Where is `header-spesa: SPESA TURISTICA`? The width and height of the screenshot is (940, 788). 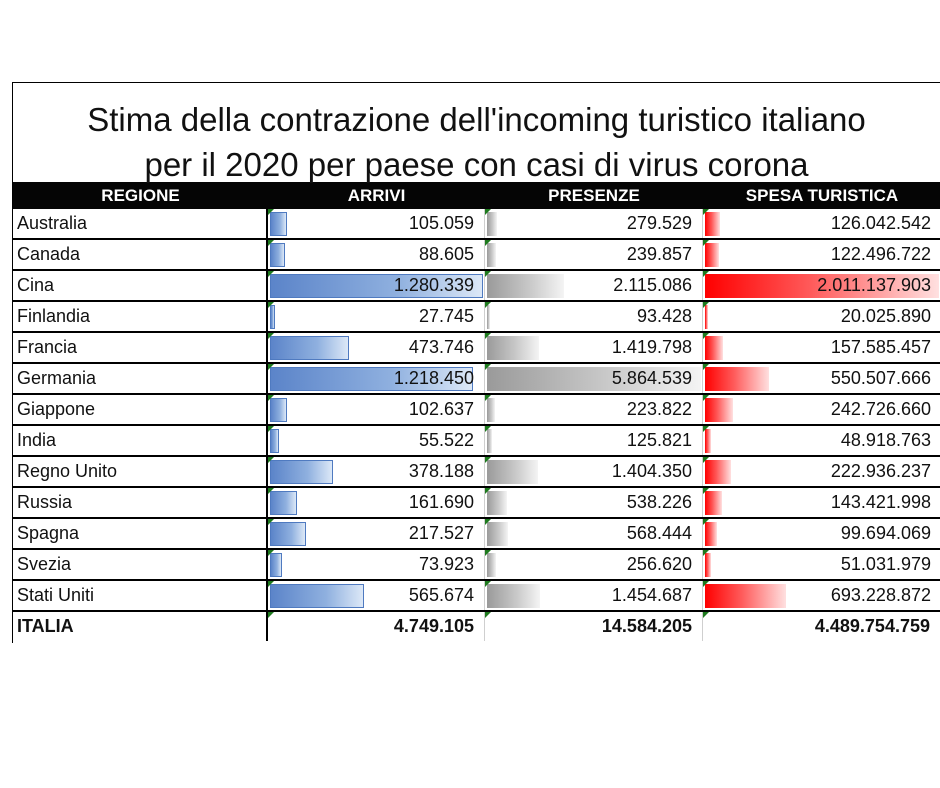
header-spesa: SPESA TURISTICA is located at coordinates (822, 195).